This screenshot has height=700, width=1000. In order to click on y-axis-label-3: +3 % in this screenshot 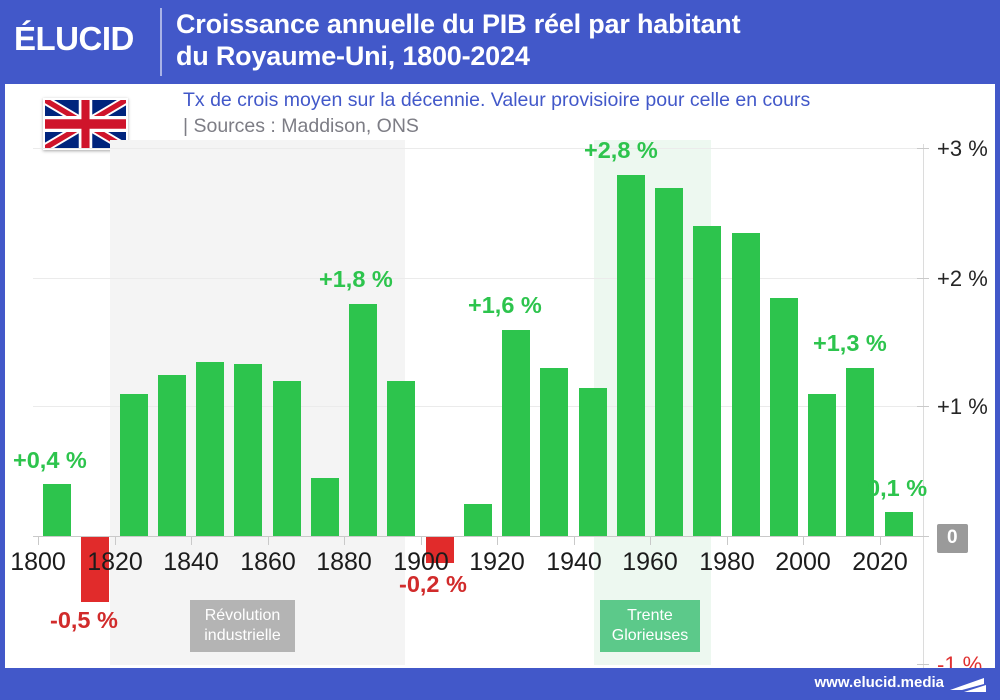, I will do `click(962, 148)`.